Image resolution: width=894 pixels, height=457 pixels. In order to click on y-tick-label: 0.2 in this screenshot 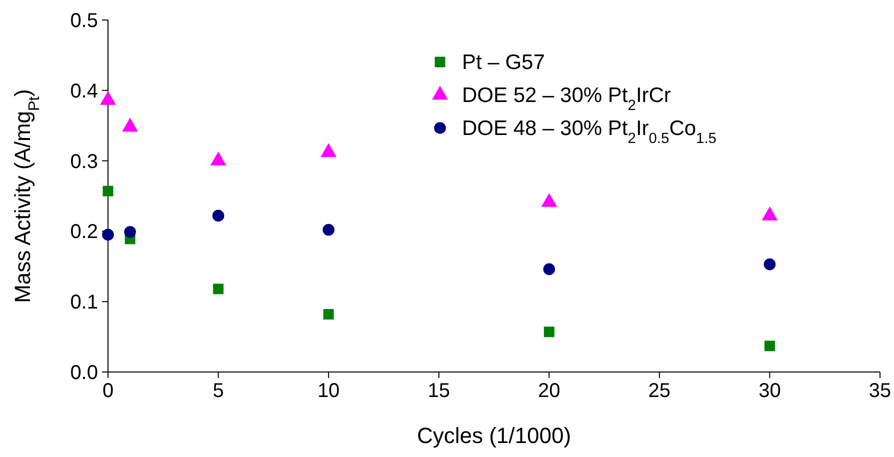, I will do `click(84, 232)`.